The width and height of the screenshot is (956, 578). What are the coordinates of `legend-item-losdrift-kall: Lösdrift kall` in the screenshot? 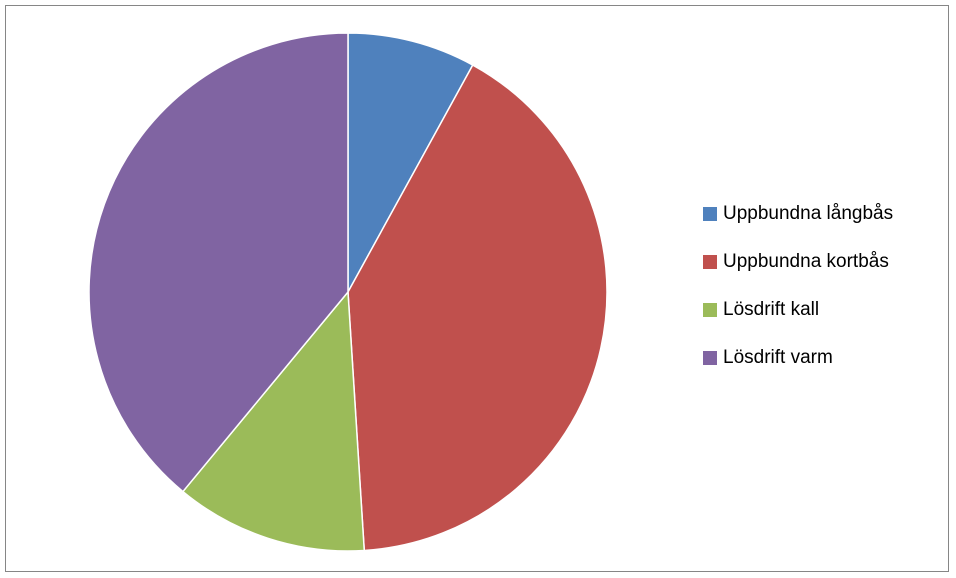 It's located at (798, 310).